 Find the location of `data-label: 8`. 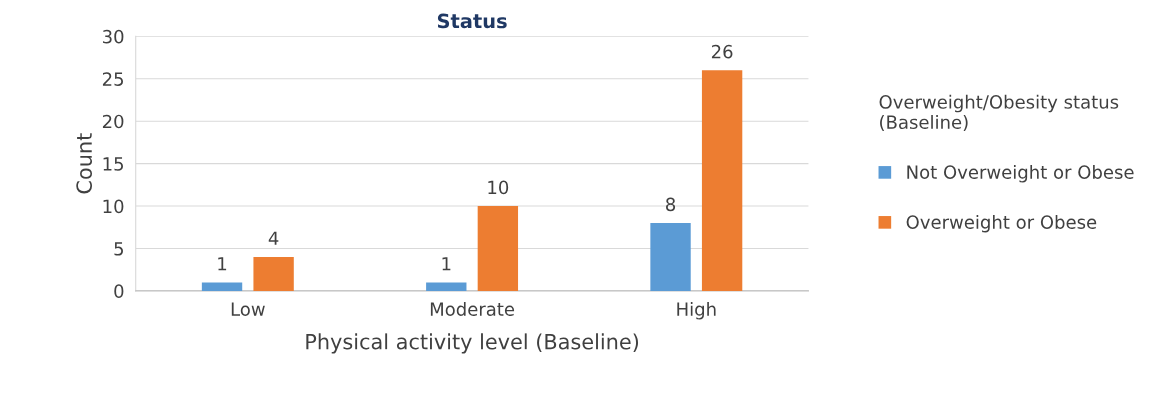

data-label: 8 is located at coordinates (671, 204).